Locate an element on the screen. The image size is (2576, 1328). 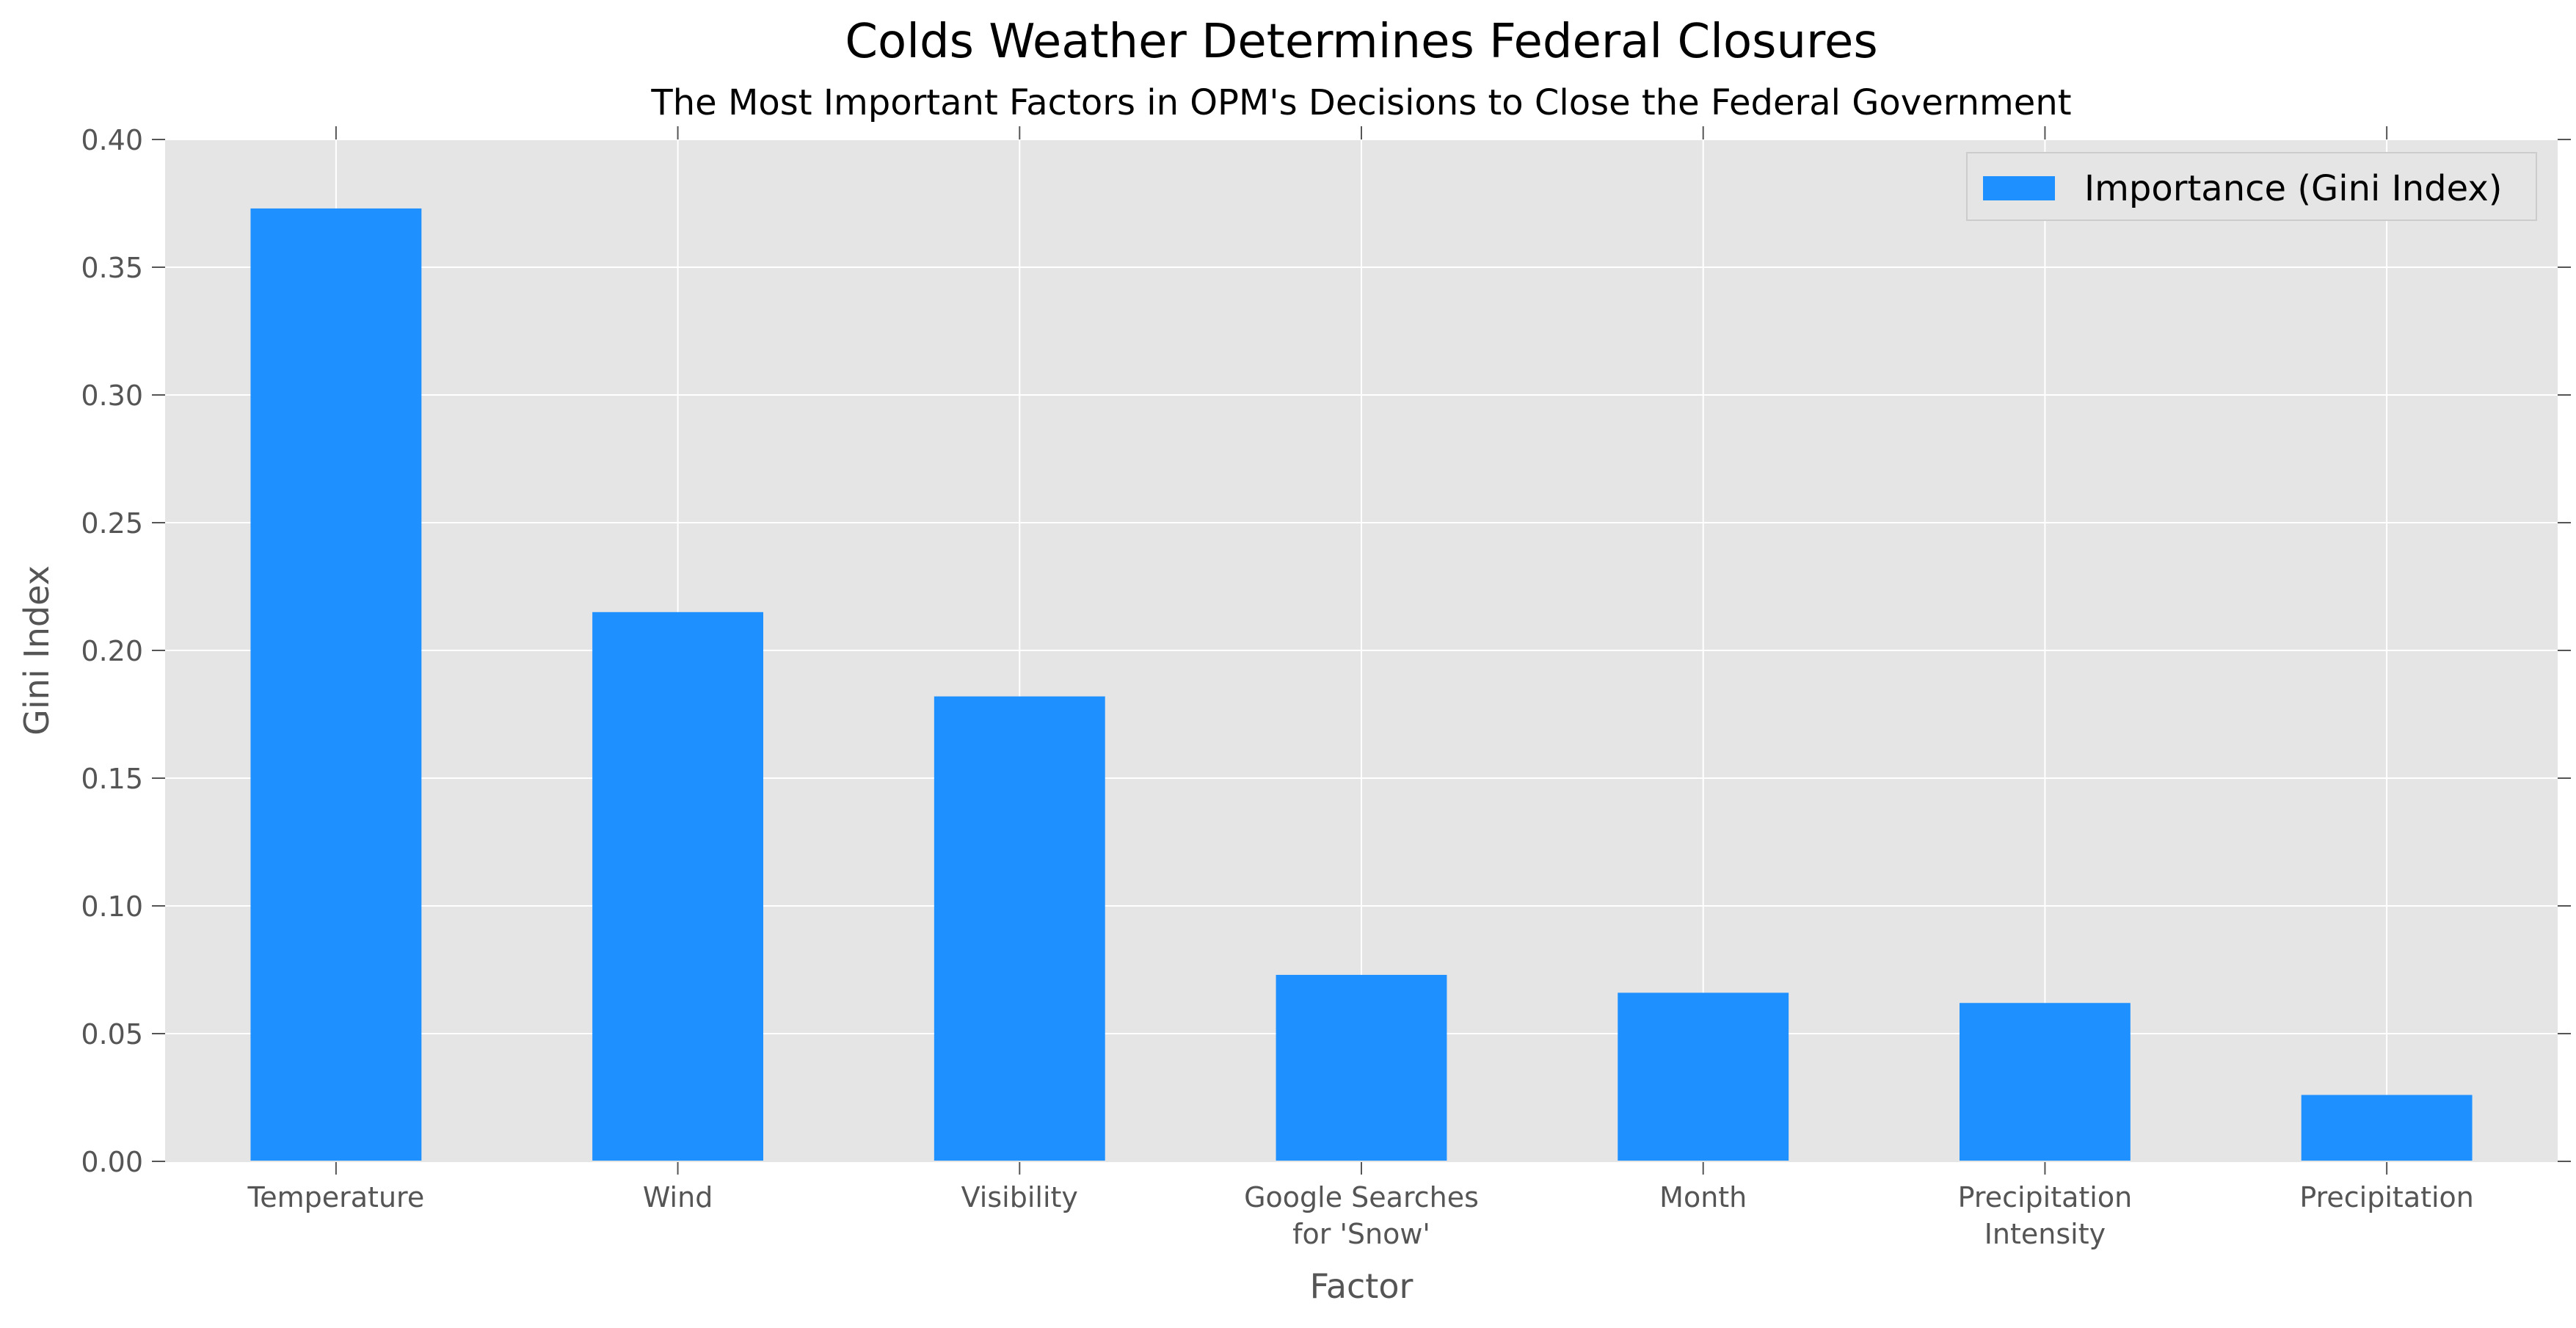
x-tick-label-line: Temperature is located at coordinates (335, 1197).